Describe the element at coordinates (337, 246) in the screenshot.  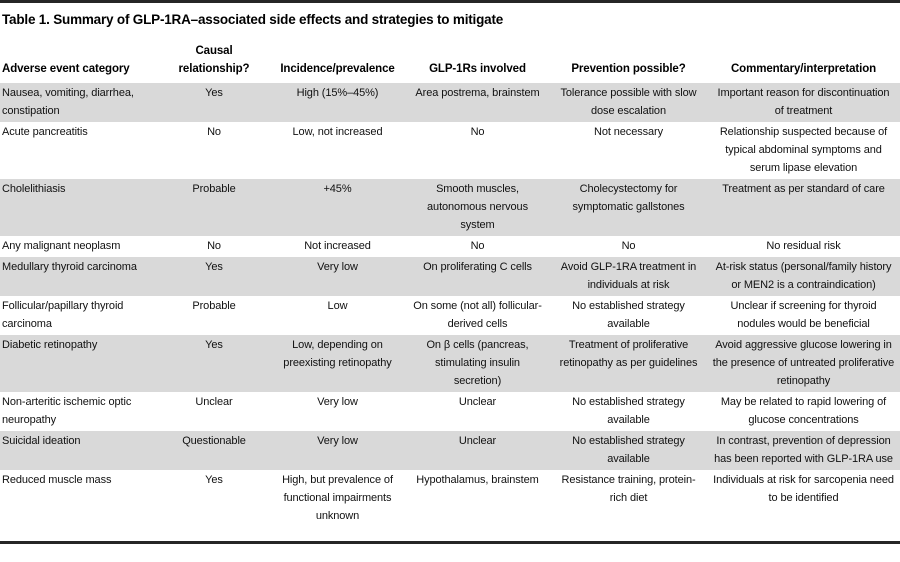
I see `cell-incidence-prevalence: Not increased` at that location.